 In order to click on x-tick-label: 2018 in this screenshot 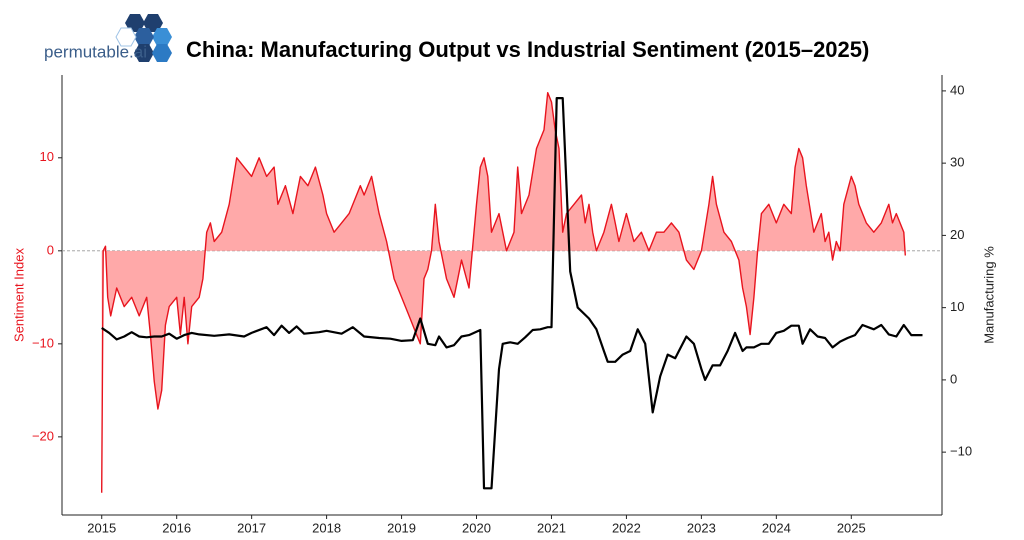, I will do `click(326, 527)`.